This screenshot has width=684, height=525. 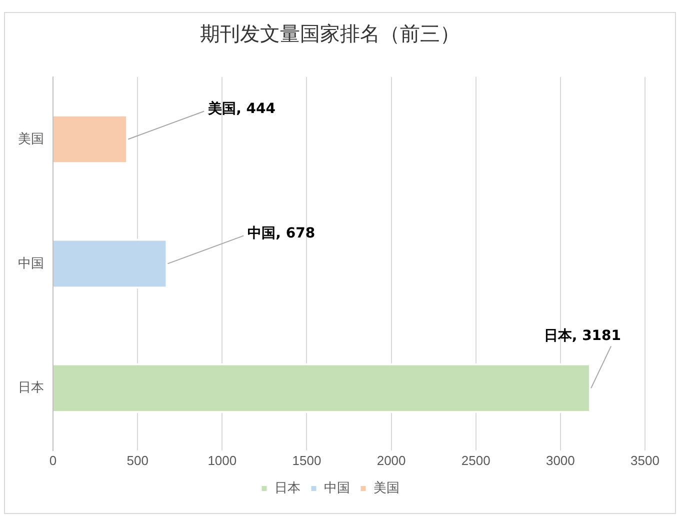 I want to click on x-tick-label: 1000, so click(x=222, y=460).